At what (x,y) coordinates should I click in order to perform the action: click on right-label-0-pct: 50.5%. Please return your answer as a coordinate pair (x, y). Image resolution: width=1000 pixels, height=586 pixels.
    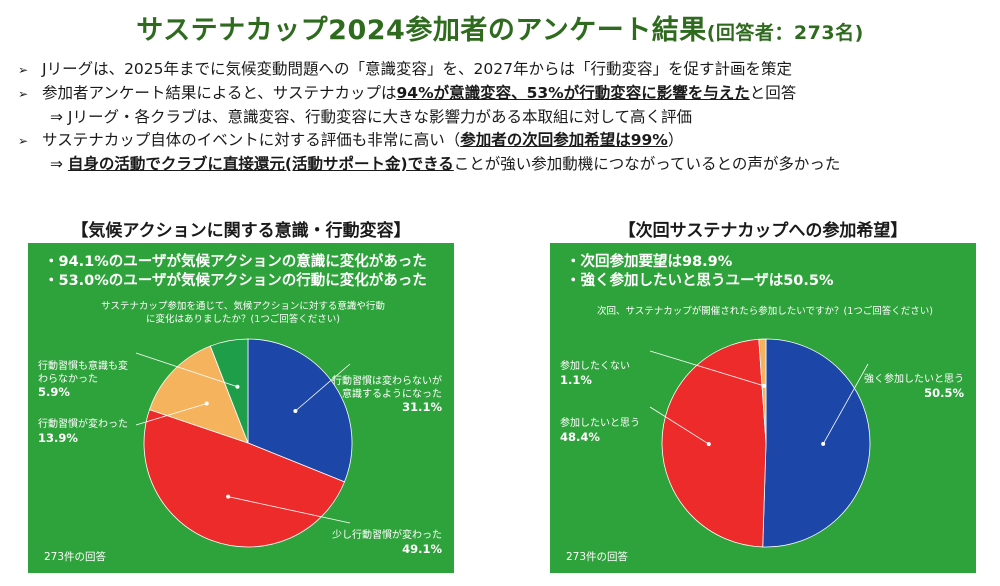
    Looking at the image, I should click on (944, 392).